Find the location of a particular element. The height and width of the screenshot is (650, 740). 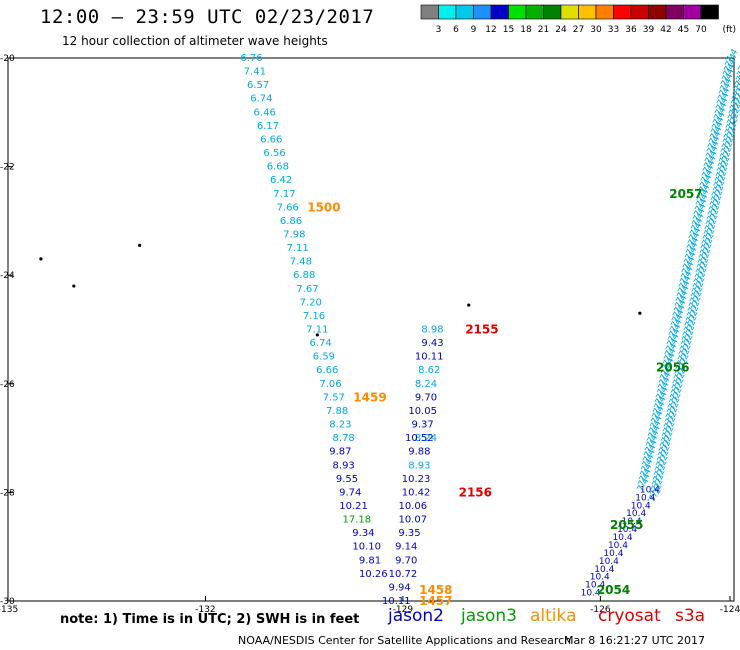

scale-label: 42 is located at coordinates (665, 30).